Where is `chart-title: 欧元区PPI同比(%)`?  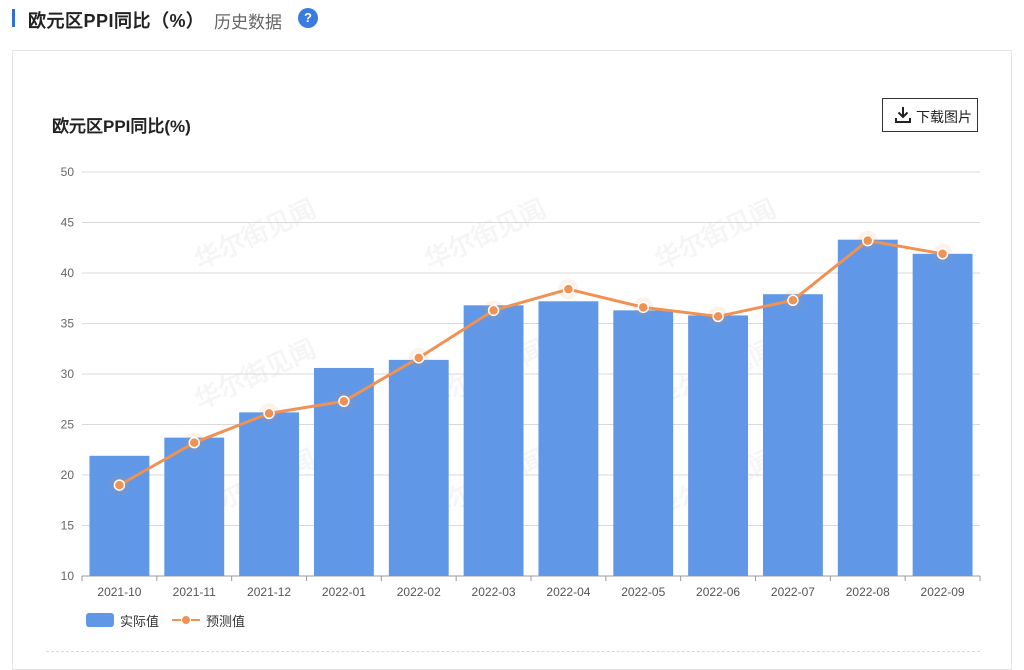 chart-title: 欧元区PPI同比(%) is located at coordinates (121, 126).